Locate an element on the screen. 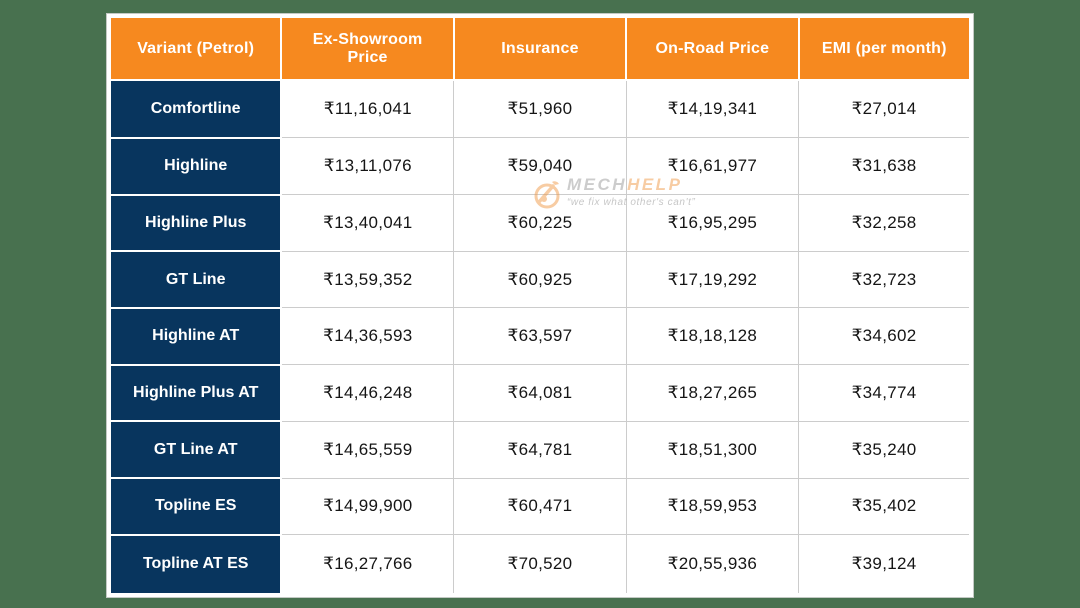 The height and width of the screenshot is (608, 1080). value-cell: ₹64,781 is located at coordinates (540, 449).